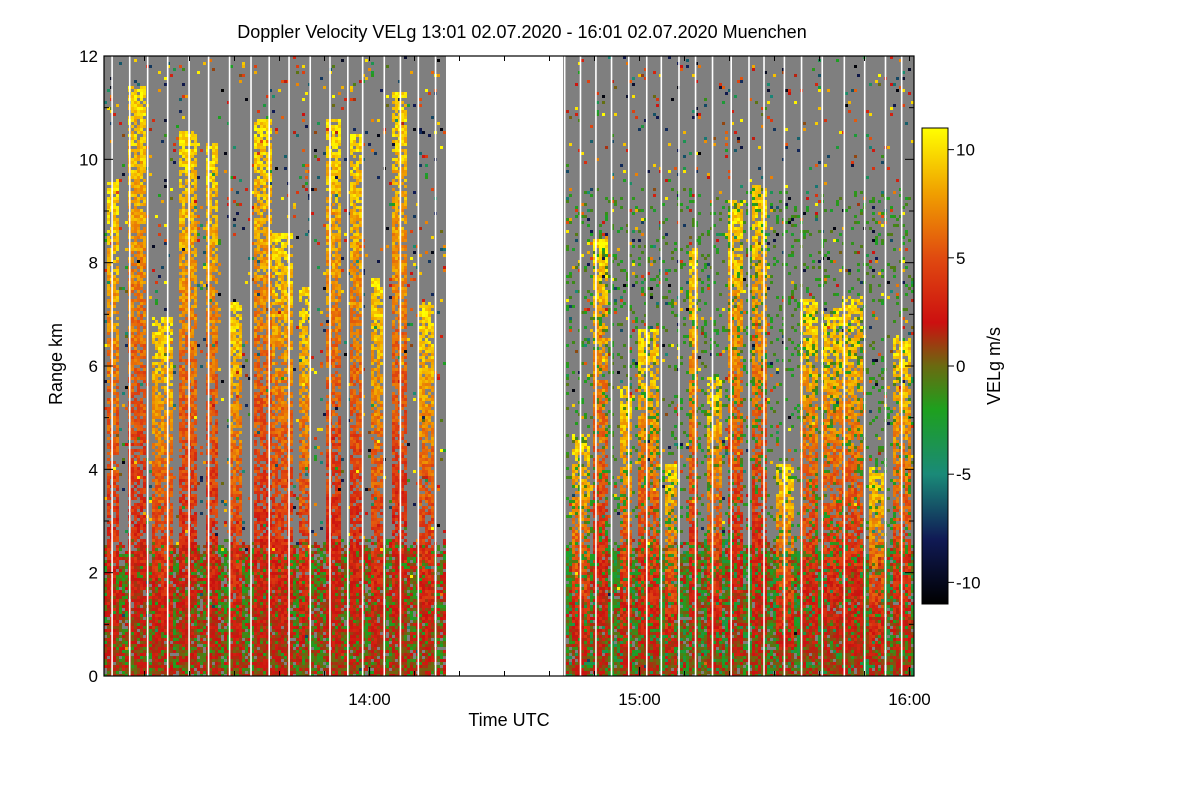 The height and width of the screenshot is (800, 1200). I want to click on colorbar-label: VELg m/s, so click(994, 366).